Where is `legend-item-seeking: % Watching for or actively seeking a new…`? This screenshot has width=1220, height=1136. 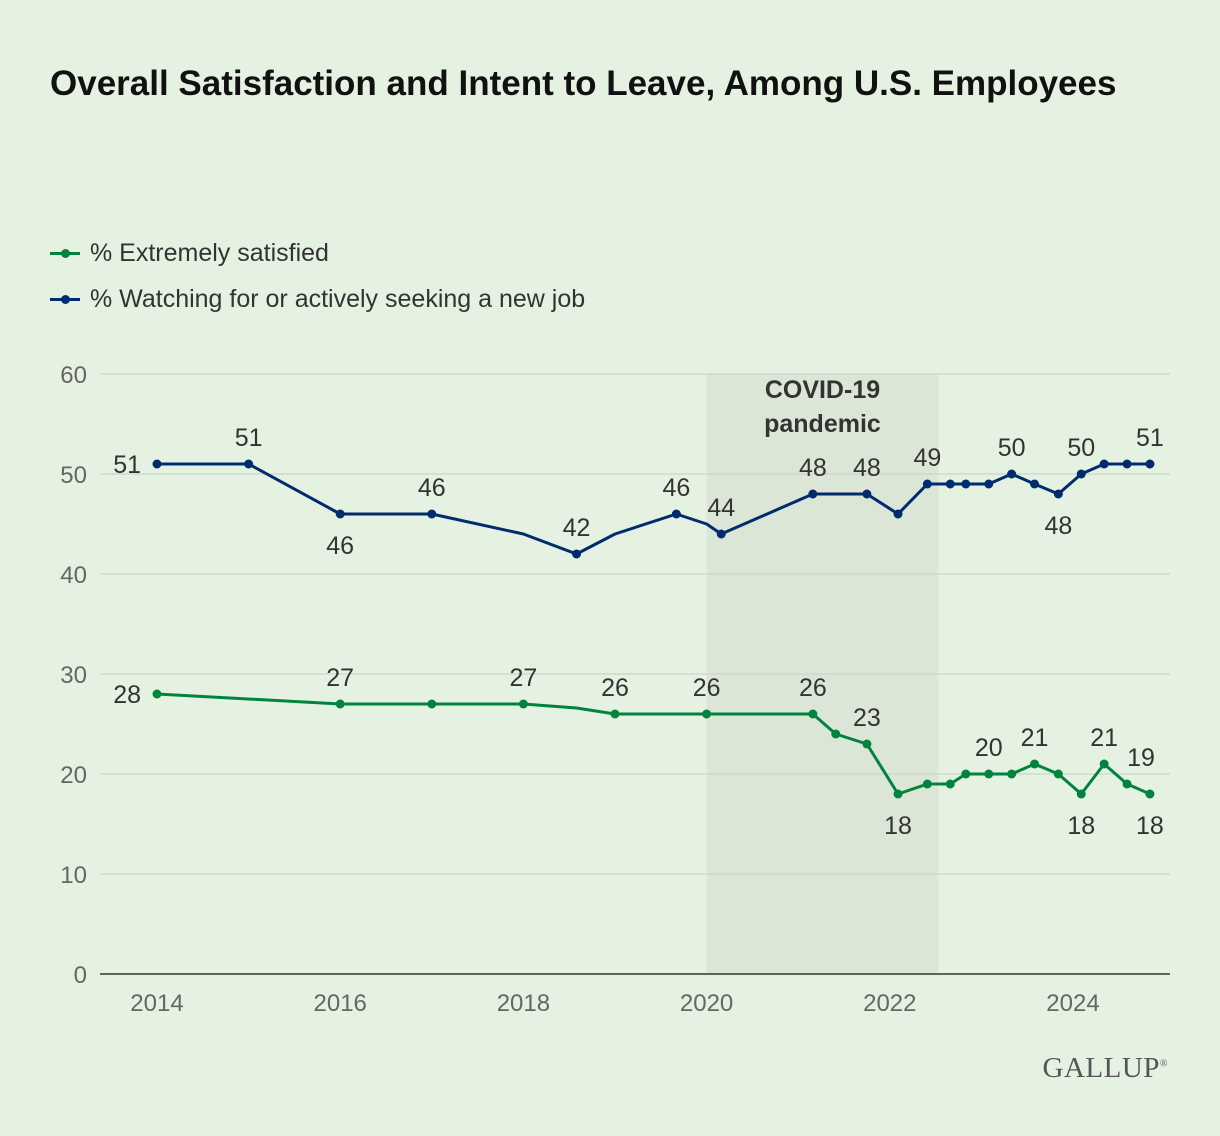
legend-item-seeking: % Watching for or actively seeking a new… is located at coordinates (317, 299).